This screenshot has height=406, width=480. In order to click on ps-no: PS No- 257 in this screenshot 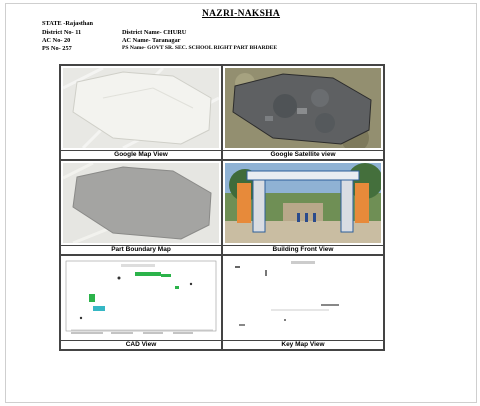, I will do `click(57, 48)`.